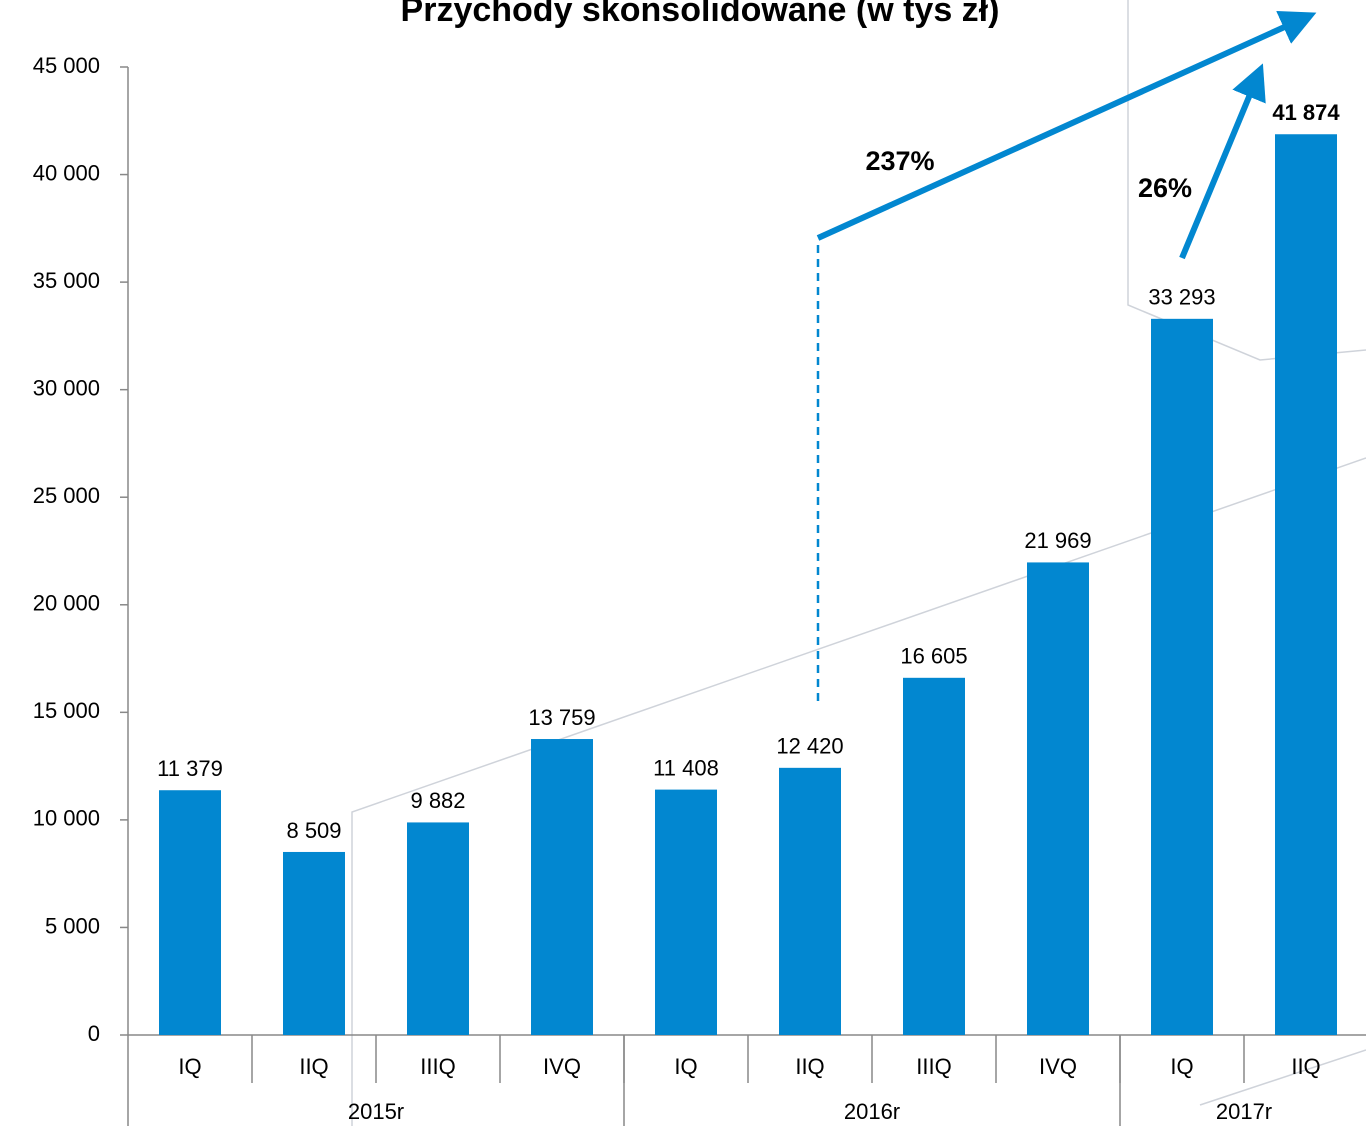 The width and height of the screenshot is (1366, 1126). What do you see at coordinates (66, 603) in the screenshot?
I see `y-tick-label: 20 000` at bounding box center [66, 603].